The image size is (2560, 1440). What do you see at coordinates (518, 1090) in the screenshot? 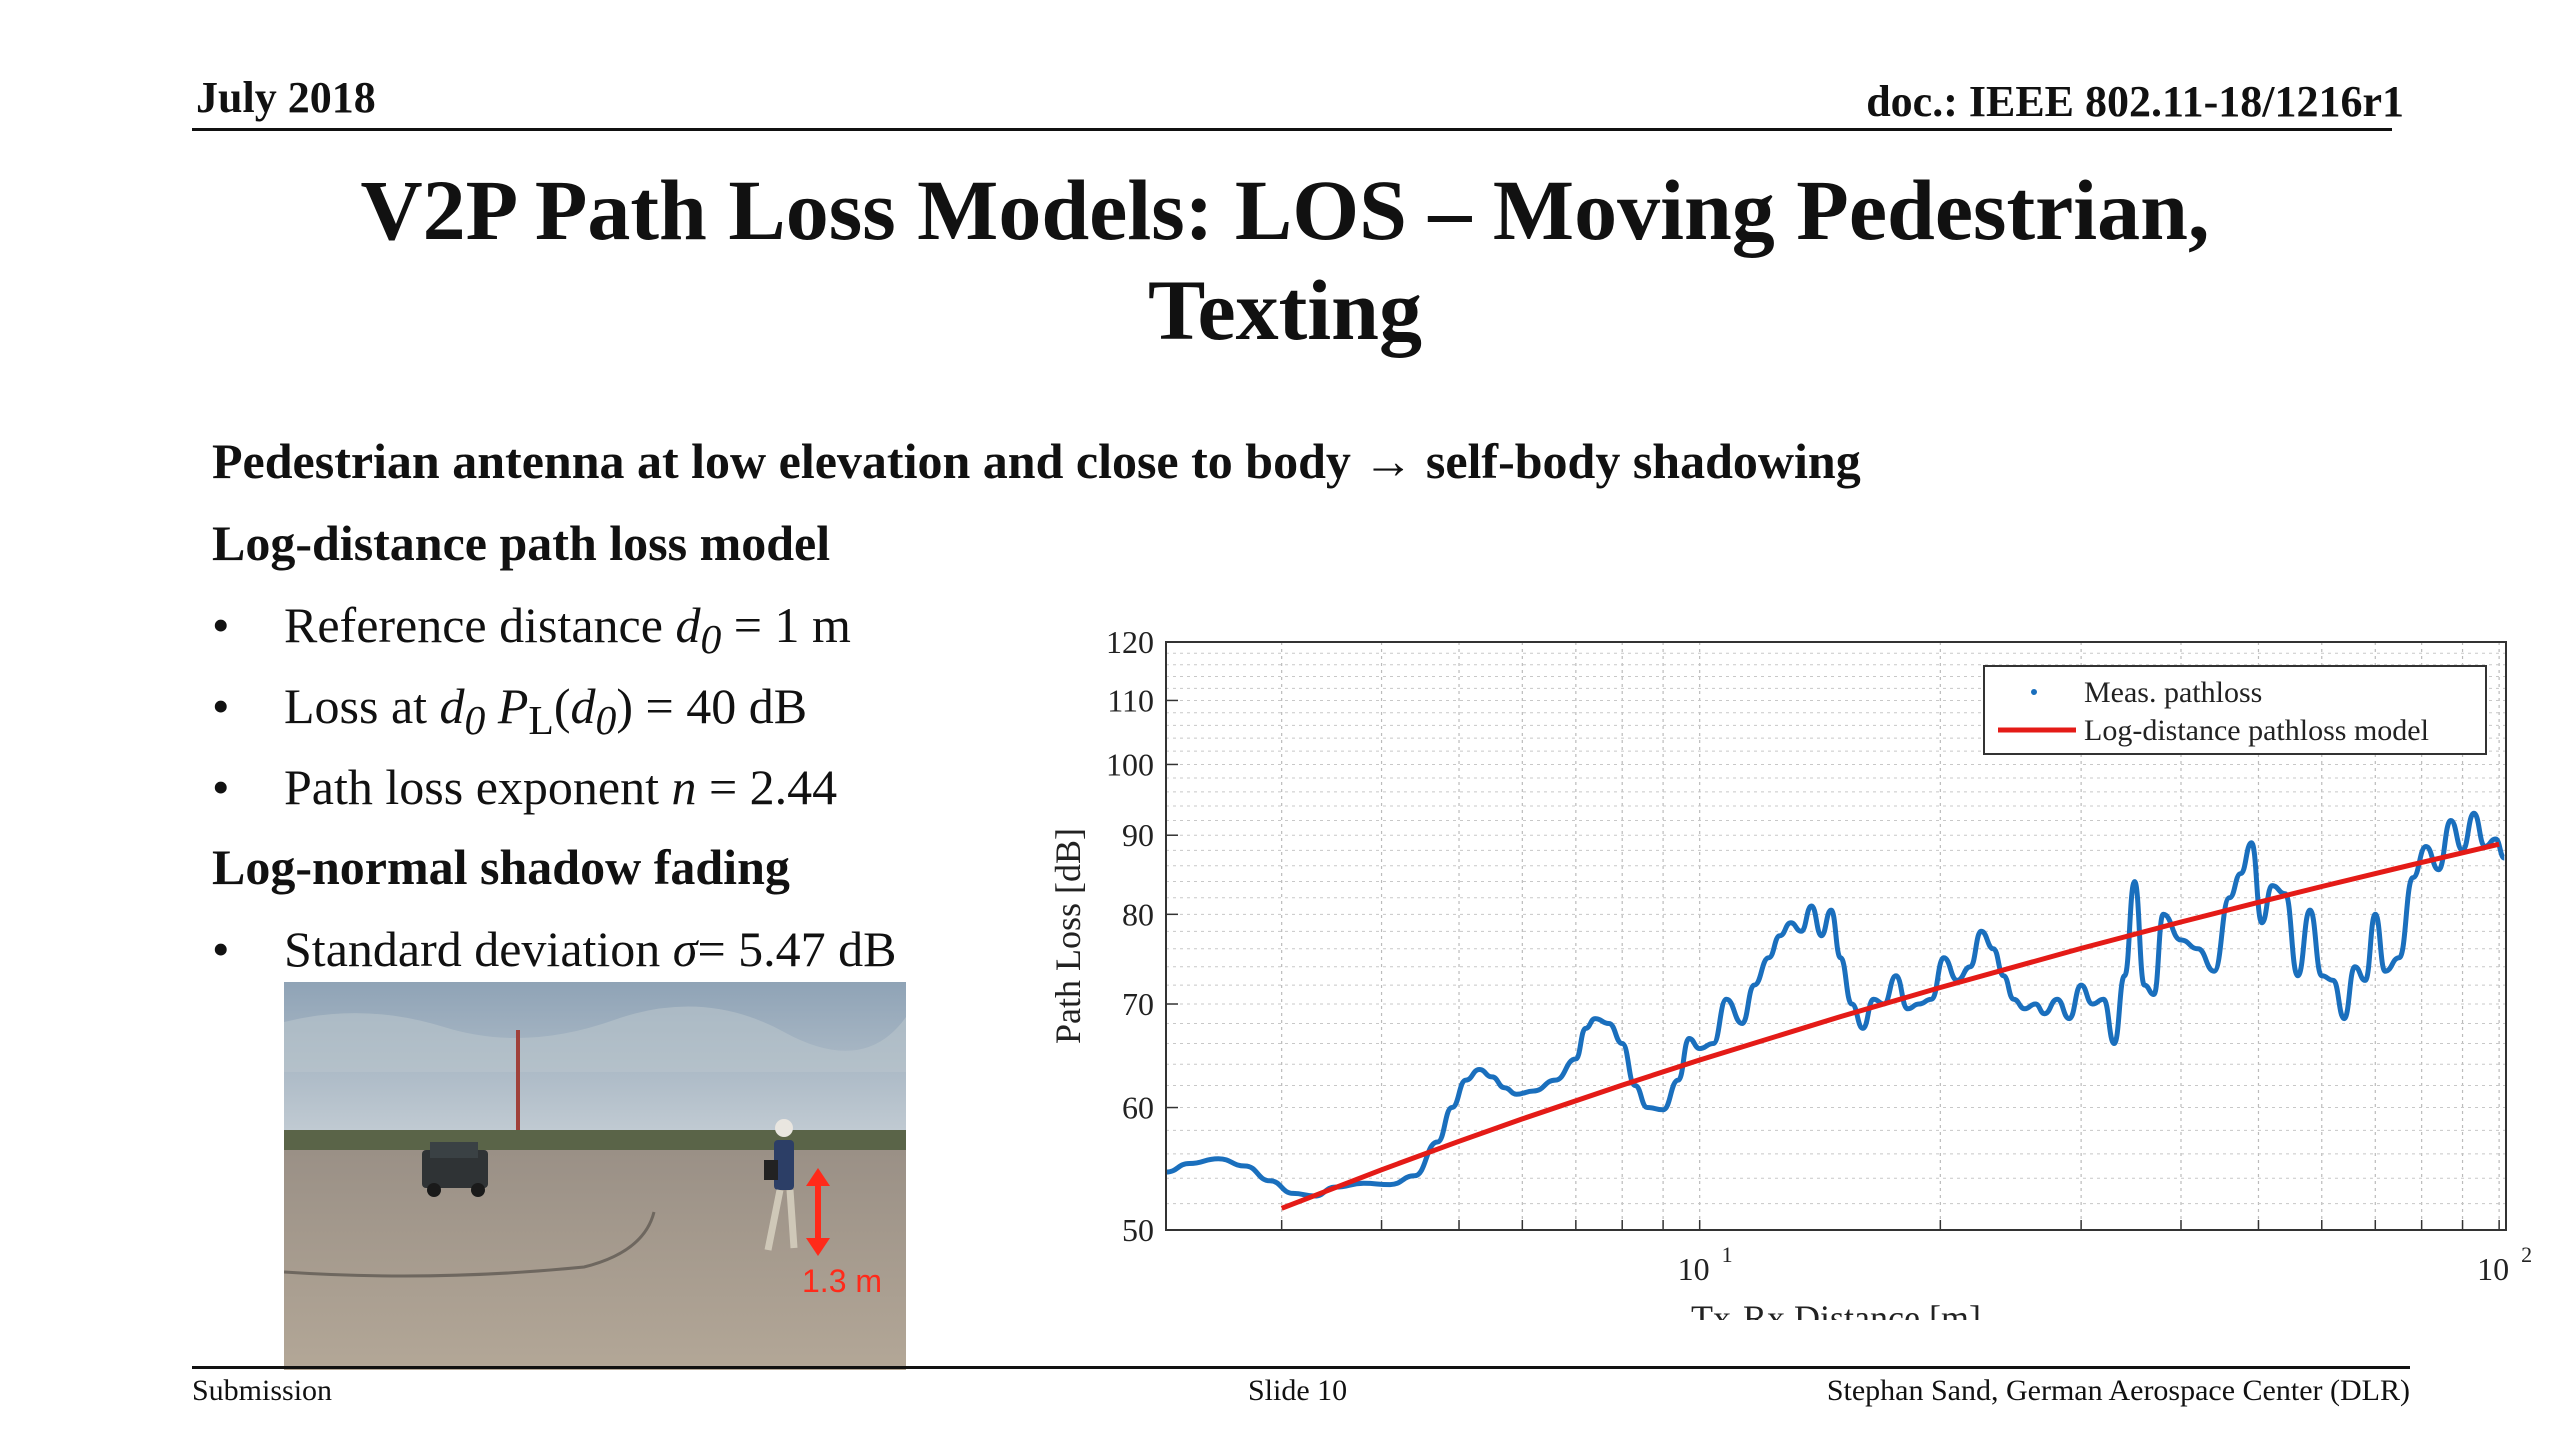
I see `photo-mast` at bounding box center [518, 1090].